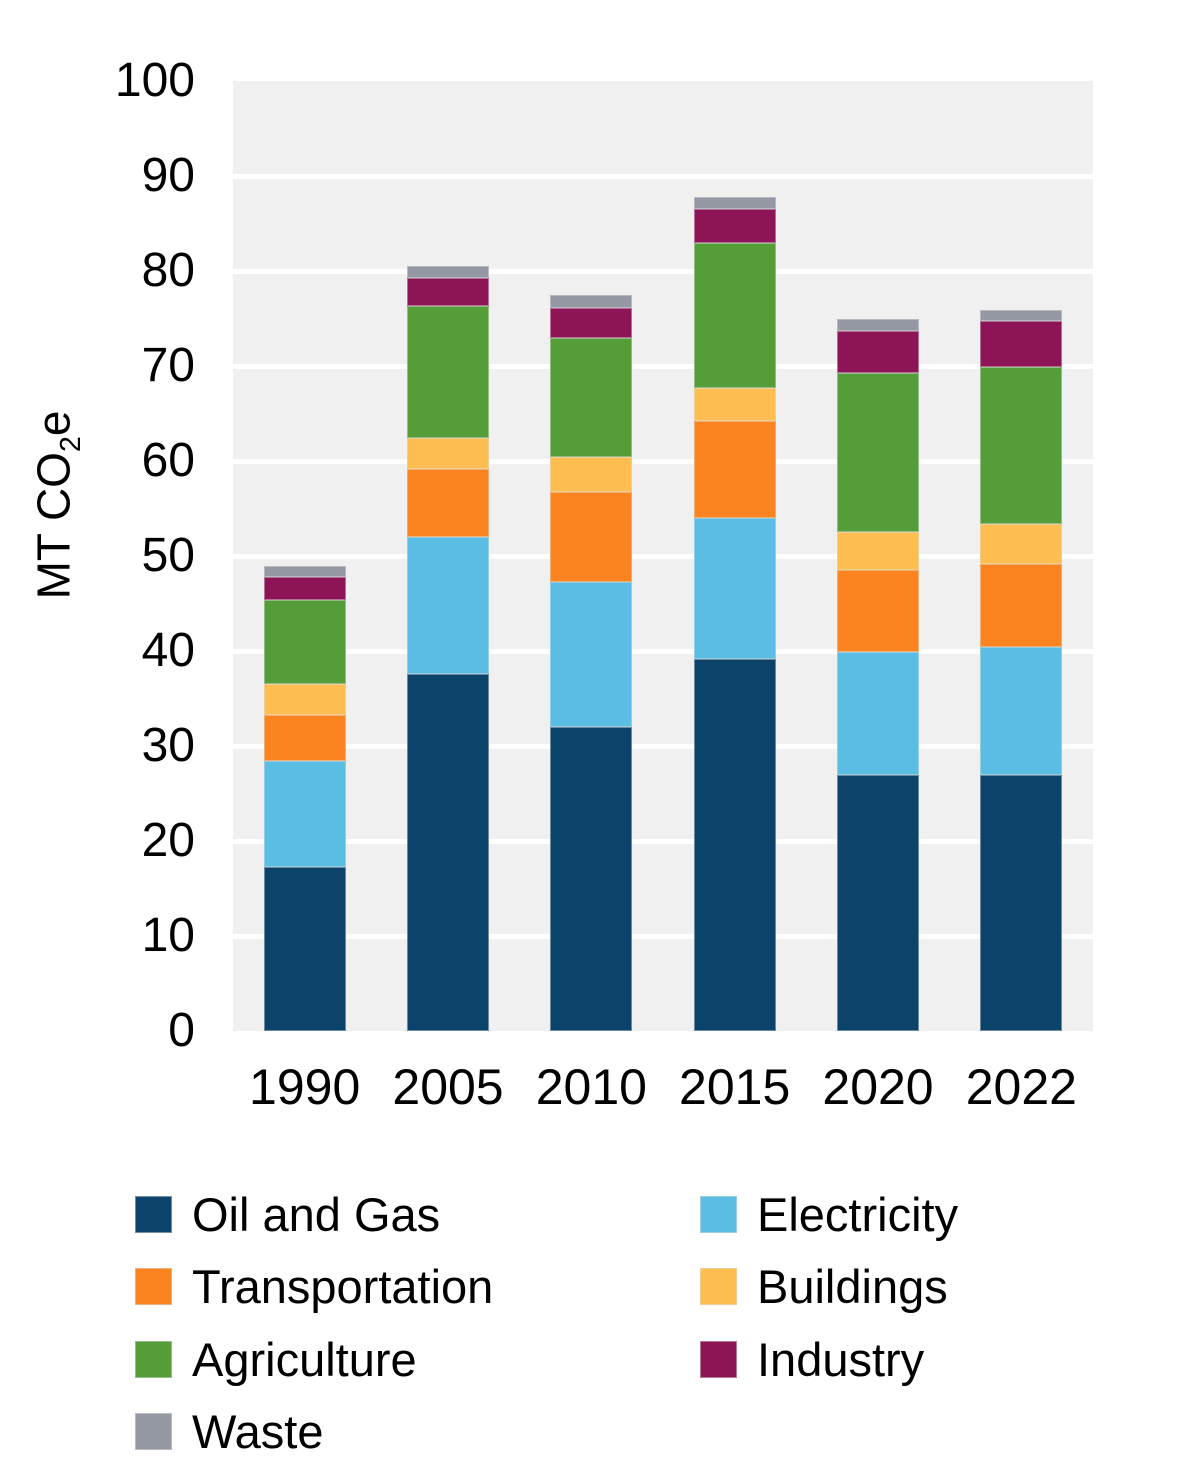 This screenshot has height=1471, width=1200. Describe the element at coordinates (304, 948) in the screenshot. I see `bar-segment-oil-and-gas-1990` at that location.